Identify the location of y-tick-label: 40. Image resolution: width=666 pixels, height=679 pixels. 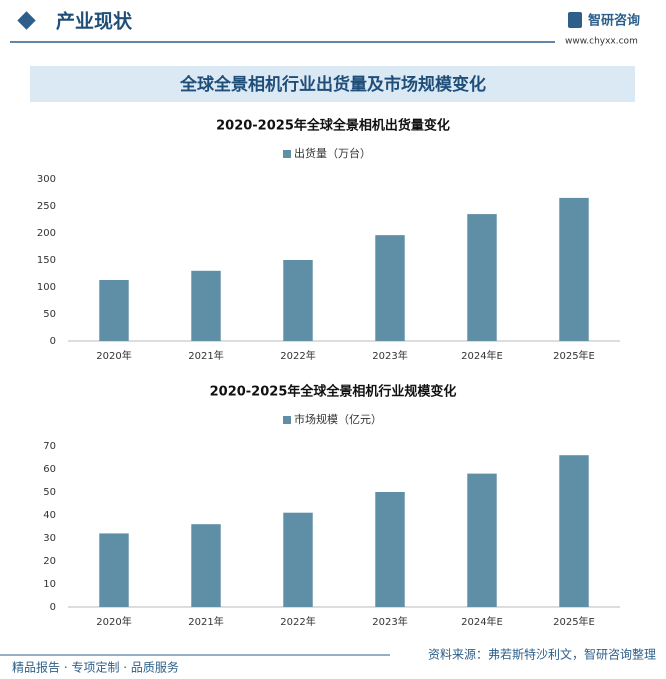
(49, 515).